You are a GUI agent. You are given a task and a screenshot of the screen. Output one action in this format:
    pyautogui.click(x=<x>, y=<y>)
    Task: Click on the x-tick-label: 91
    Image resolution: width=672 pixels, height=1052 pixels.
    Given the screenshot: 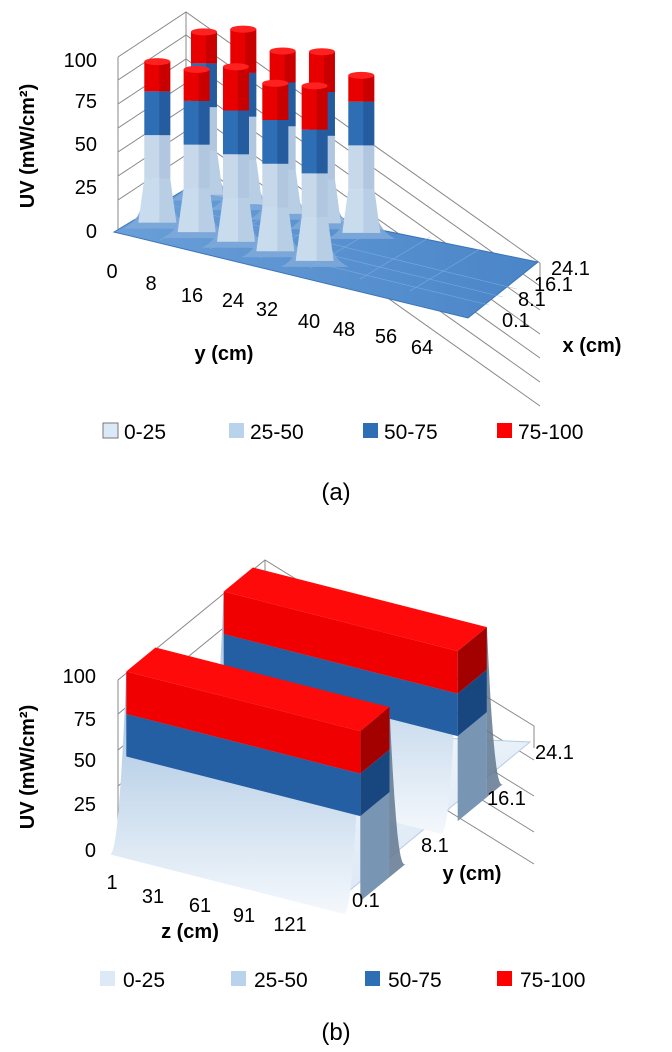 What is the action you would take?
    pyautogui.click(x=244, y=916)
    